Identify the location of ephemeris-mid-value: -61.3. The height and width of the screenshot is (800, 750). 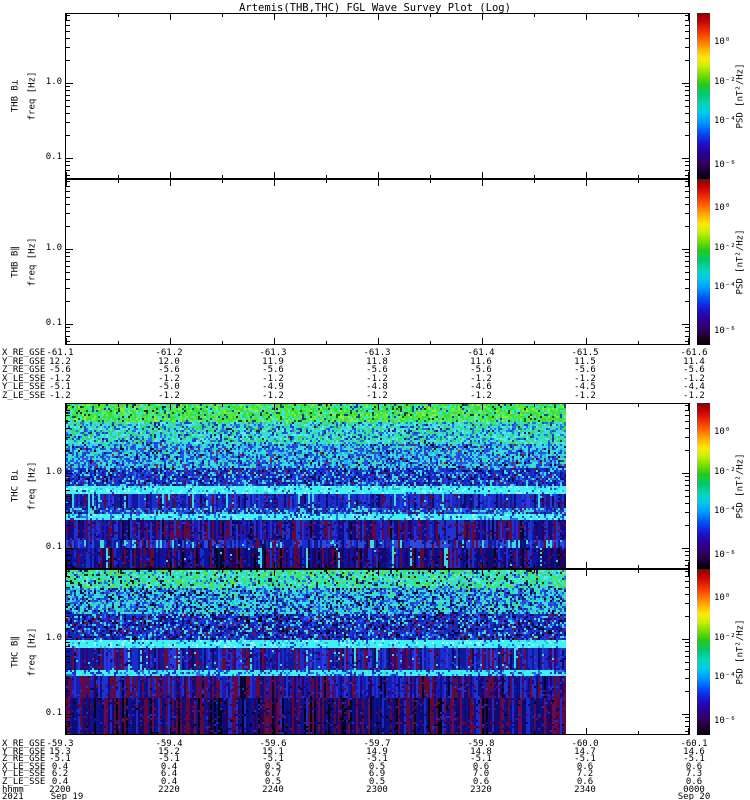
(273, 353).